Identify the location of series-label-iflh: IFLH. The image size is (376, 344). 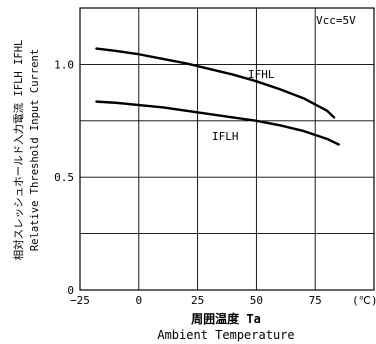
(225, 136).